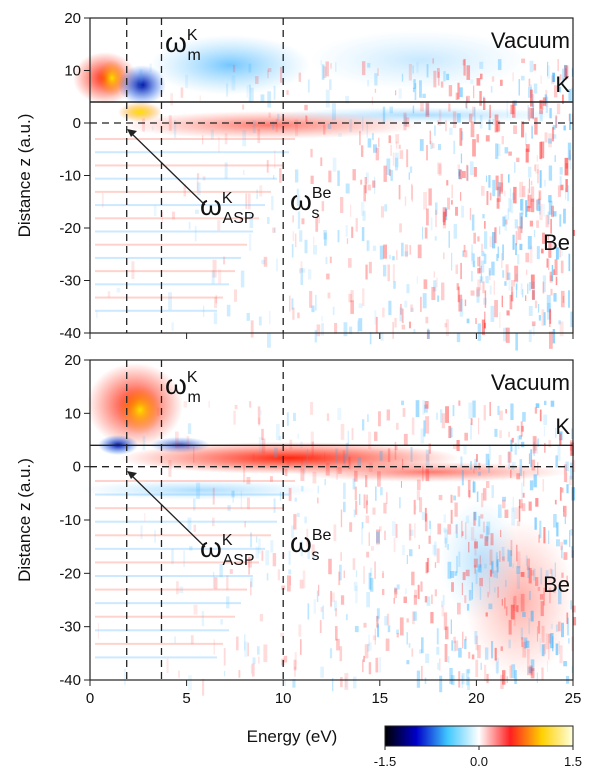 Image resolution: width=590 pixels, height=779 pixels. I want to click on annotation: ωK m, so click(183, 387).